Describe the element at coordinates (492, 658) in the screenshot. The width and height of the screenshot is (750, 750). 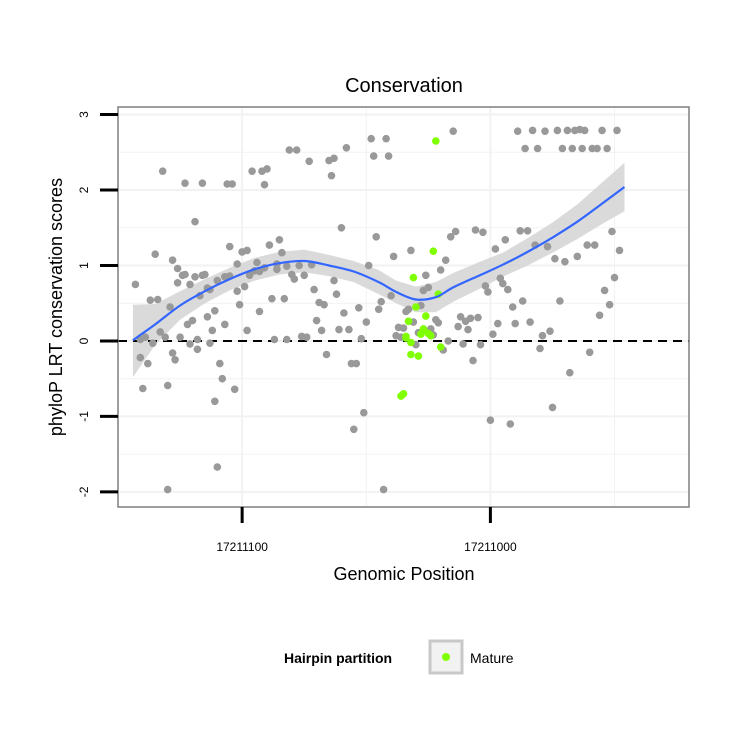
I see `legend-label-mature: Mature` at that location.